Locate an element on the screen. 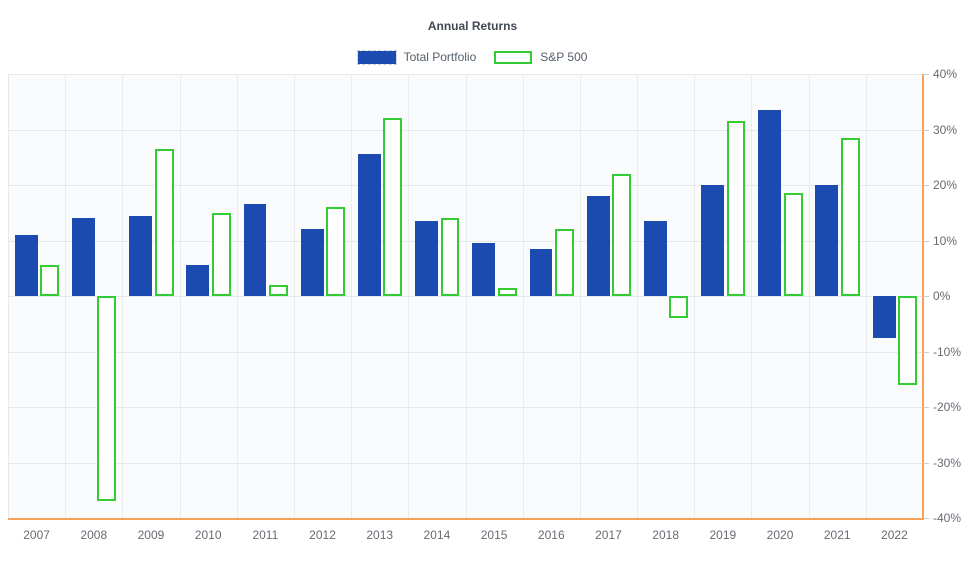  x-axis-label: 2020 is located at coordinates (780, 535).